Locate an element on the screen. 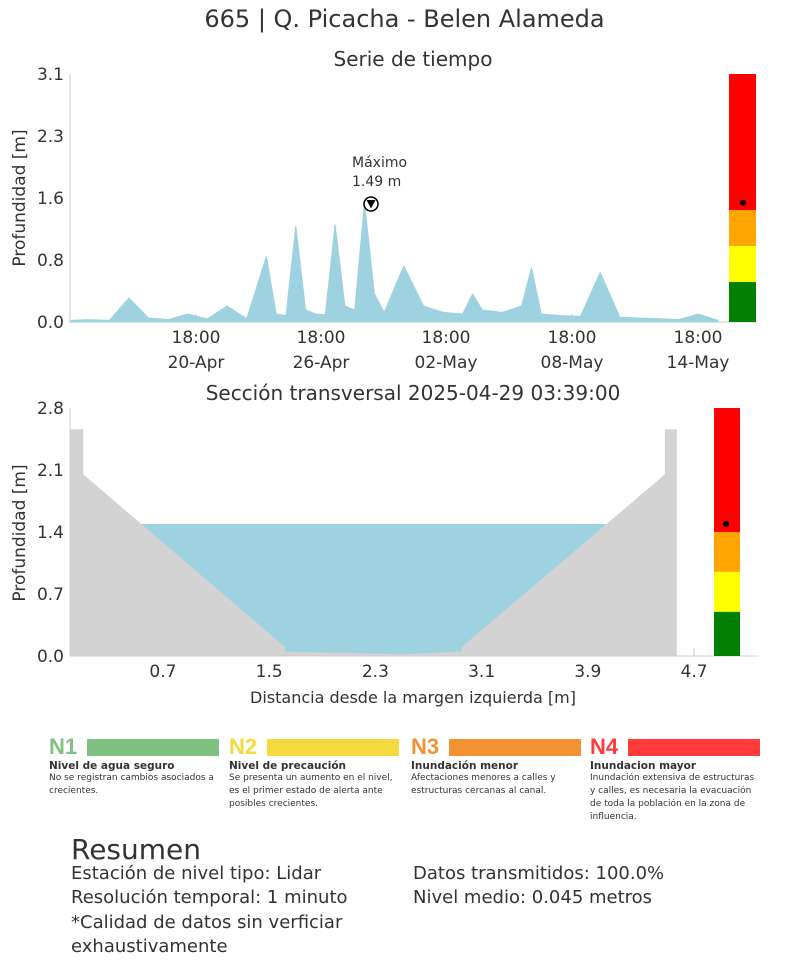 The height and width of the screenshot is (969, 809). max-annotation: Máximo 1.49 m is located at coordinates (379, 183).